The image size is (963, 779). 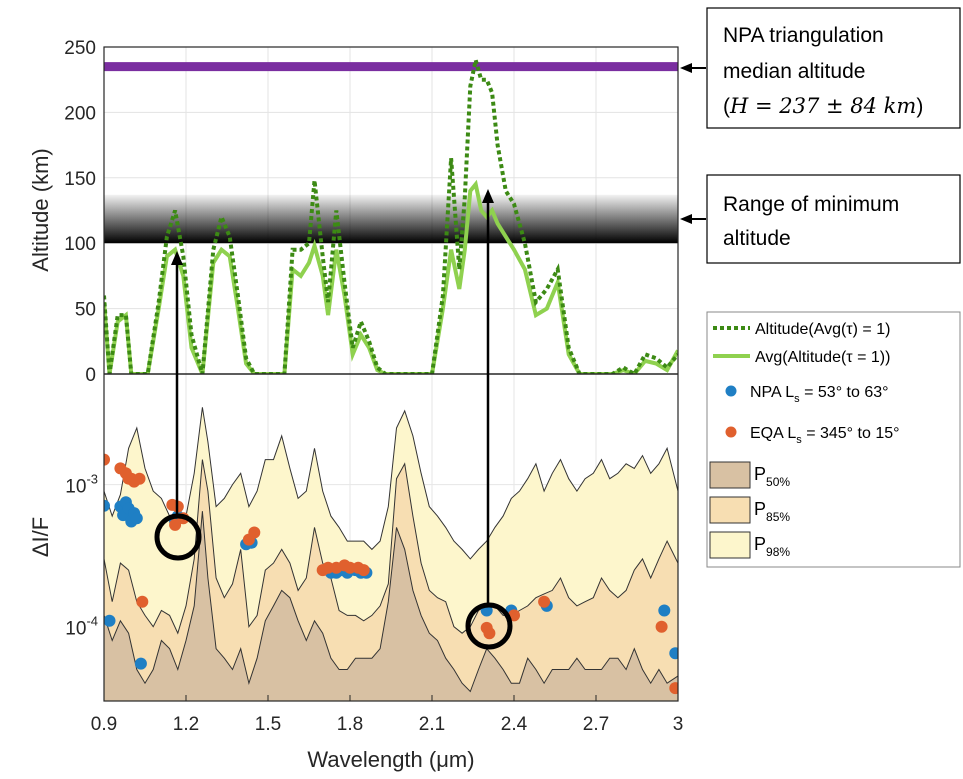 What do you see at coordinates (80, 212) in the screenshot?
I see `altitude-y-ticks: 0 50 100 150 200 250` at bounding box center [80, 212].